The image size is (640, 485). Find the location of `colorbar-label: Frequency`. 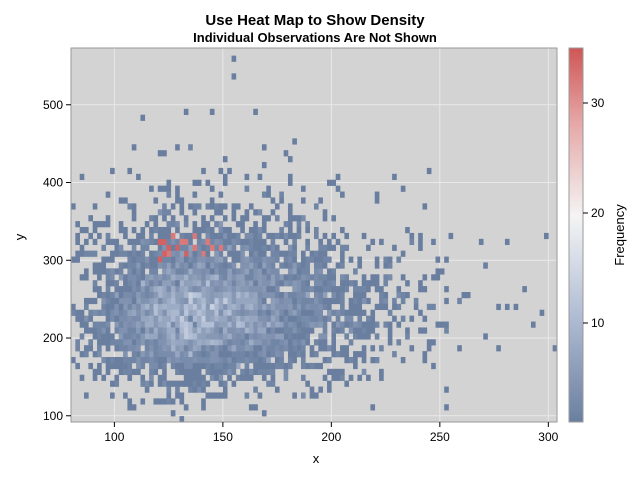

colorbar-label: Frequency is located at coordinates (619, 235).